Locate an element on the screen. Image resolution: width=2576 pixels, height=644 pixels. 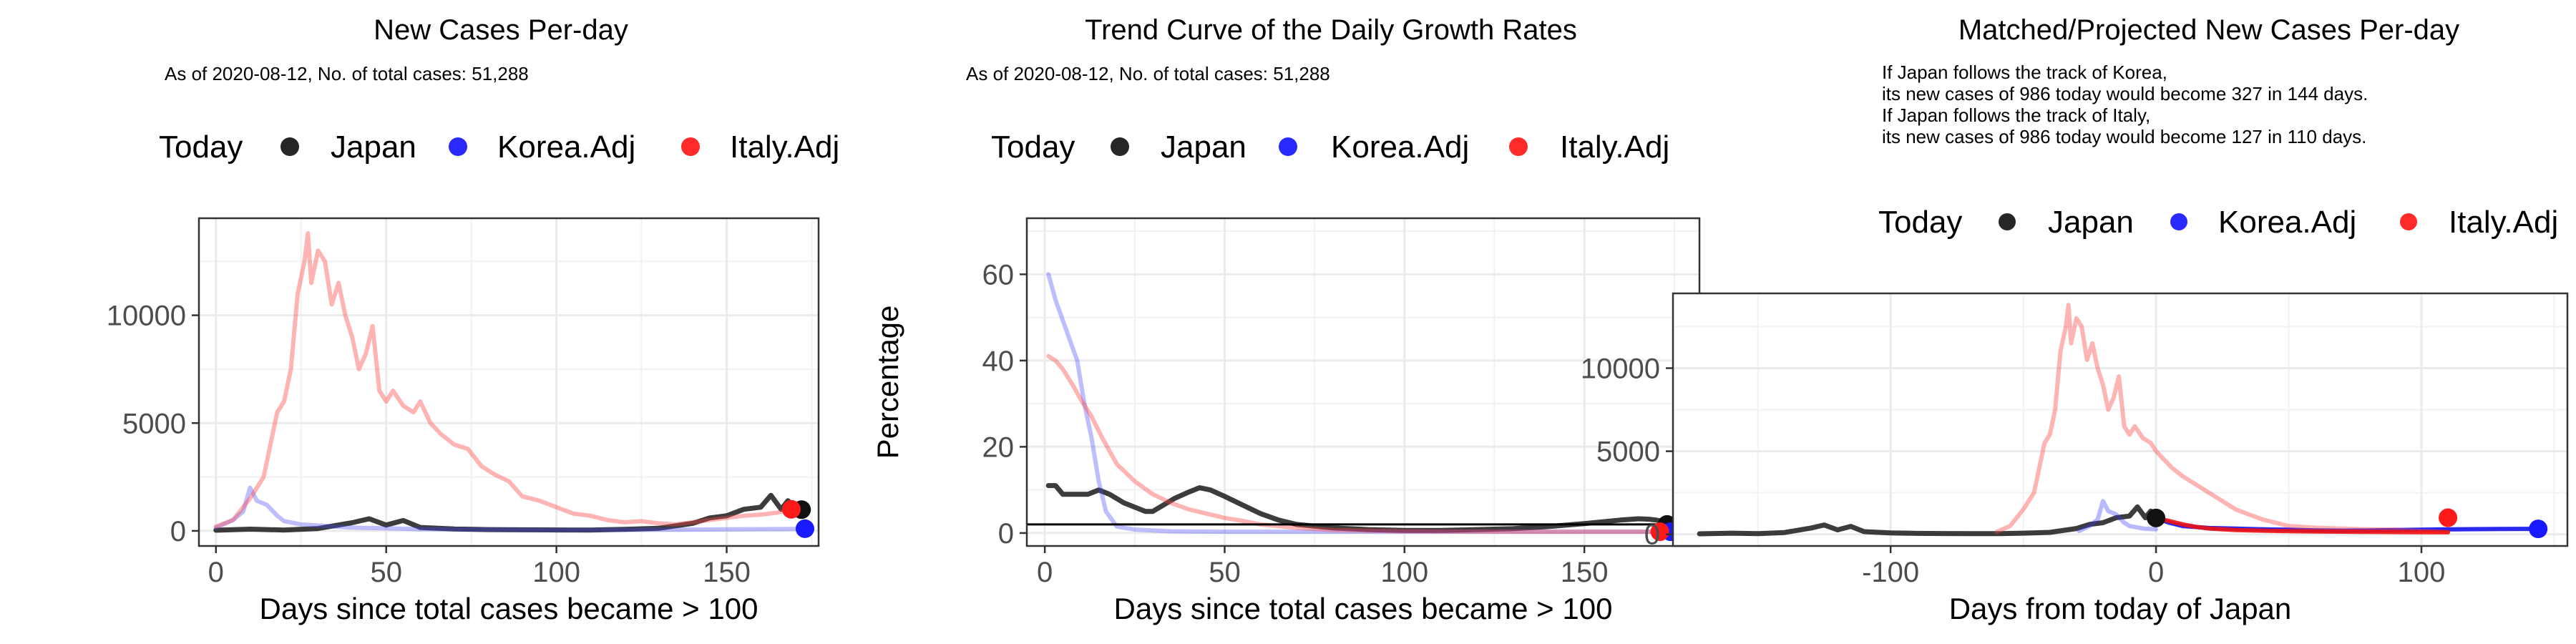
x-axis-title: Days from today of Japan is located at coordinates (2120, 608).